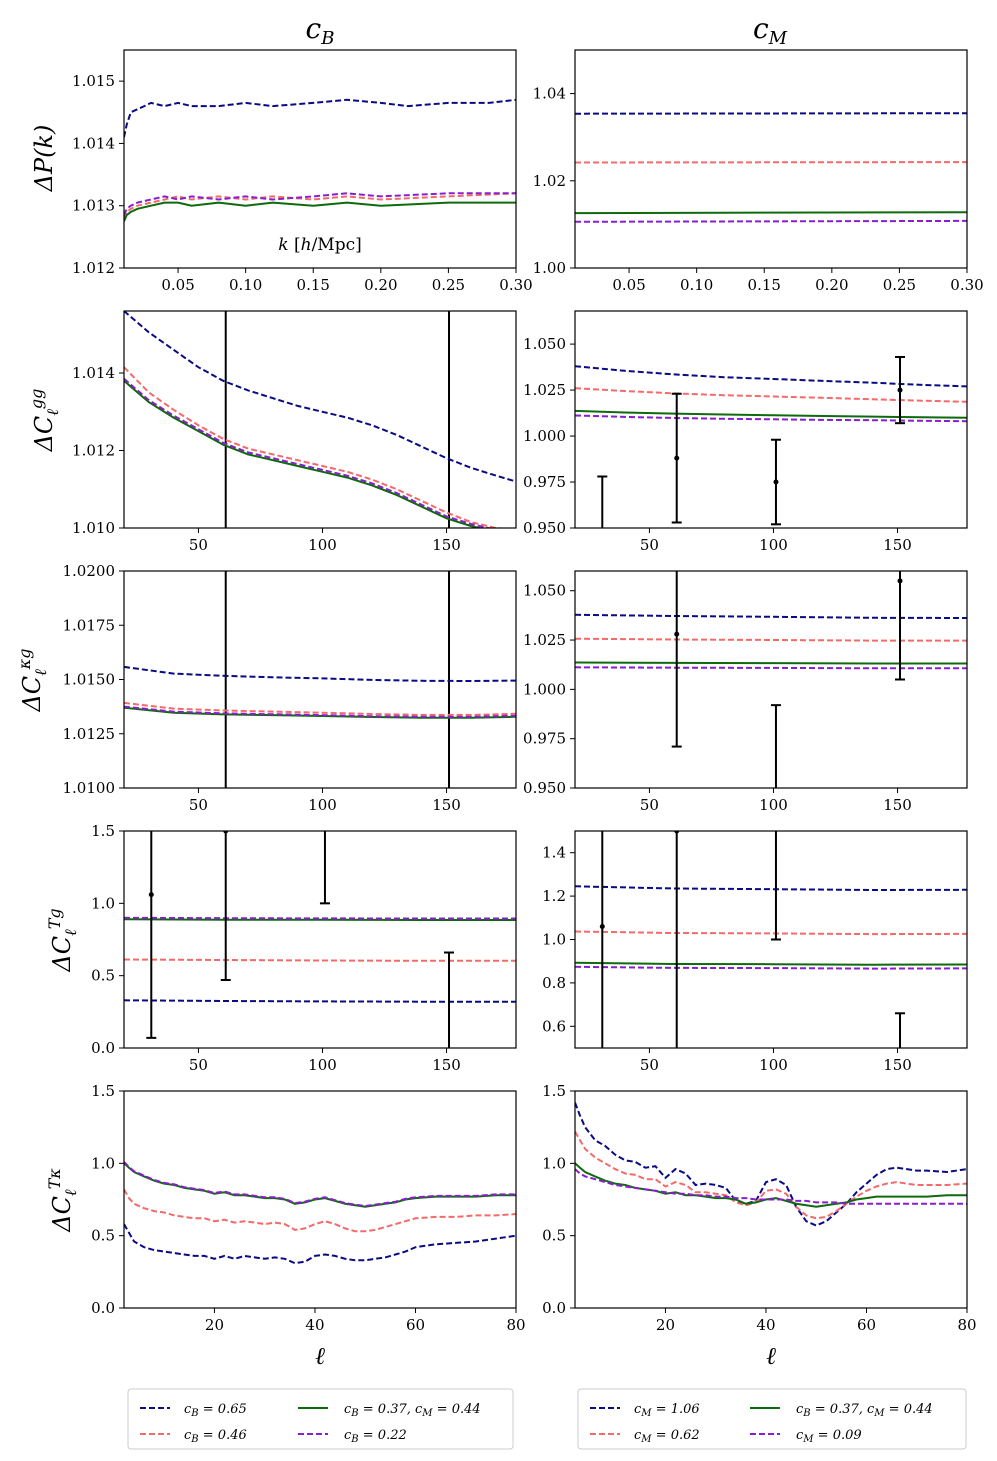 This screenshot has width=997, height=1461. I want to click on xtick-label-gg_cM-2: 150, so click(897, 545).